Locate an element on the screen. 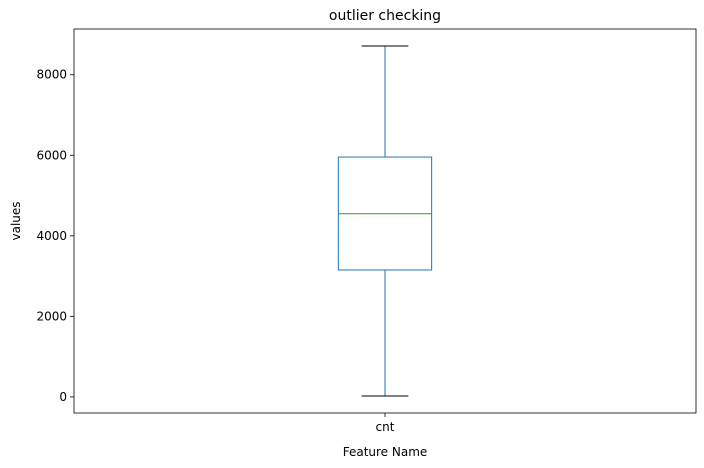 The height and width of the screenshot is (468, 704). y-tick-label: 0 is located at coordinates (63, 397).